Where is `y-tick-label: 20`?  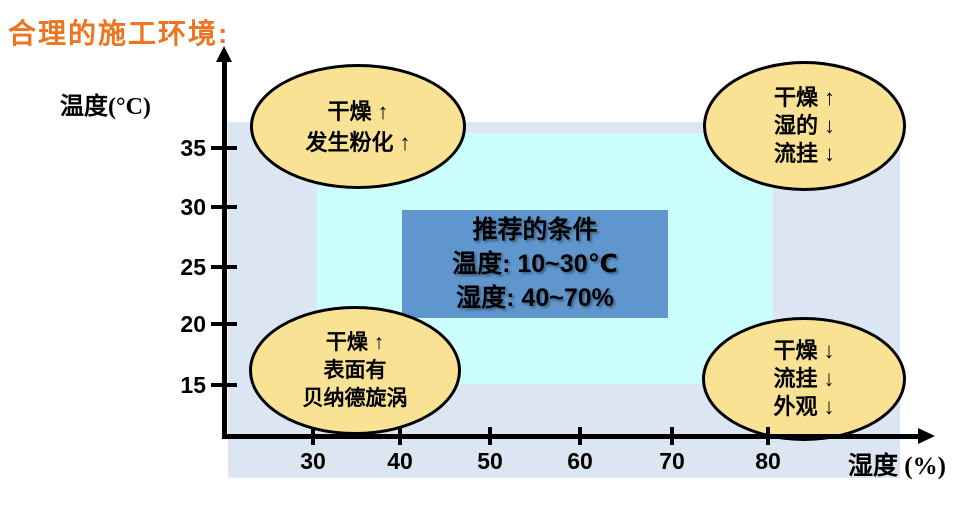
y-tick-label: 20 is located at coordinates (193, 324).